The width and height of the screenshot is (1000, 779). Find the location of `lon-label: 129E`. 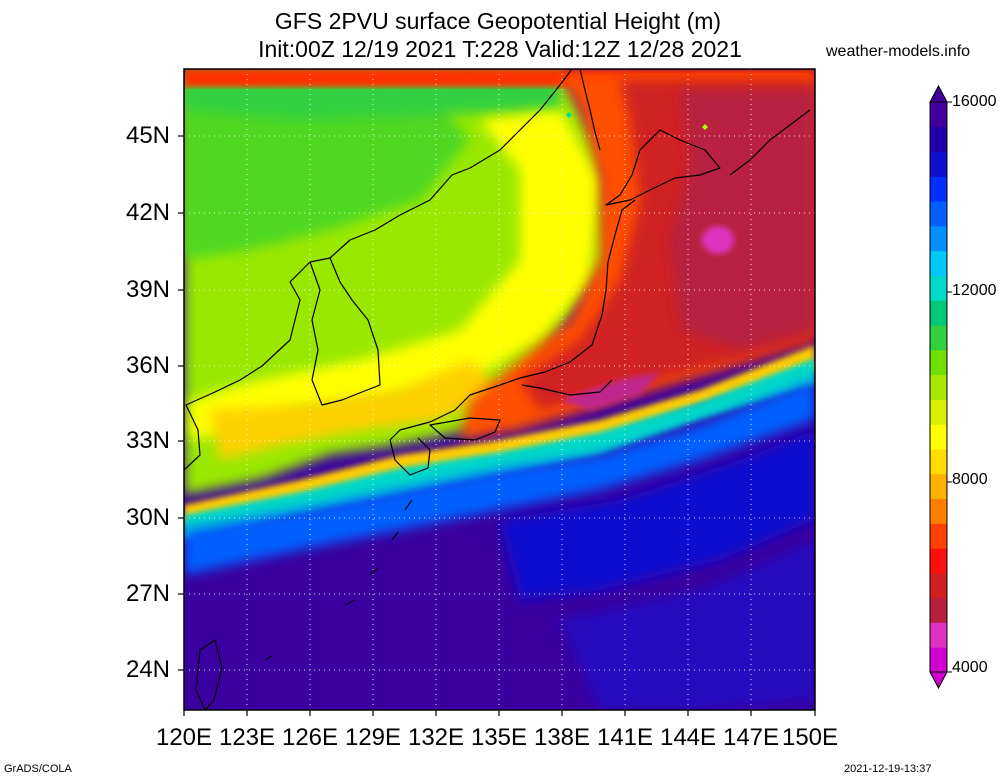

lon-label: 129E is located at coordinates (373, 737).